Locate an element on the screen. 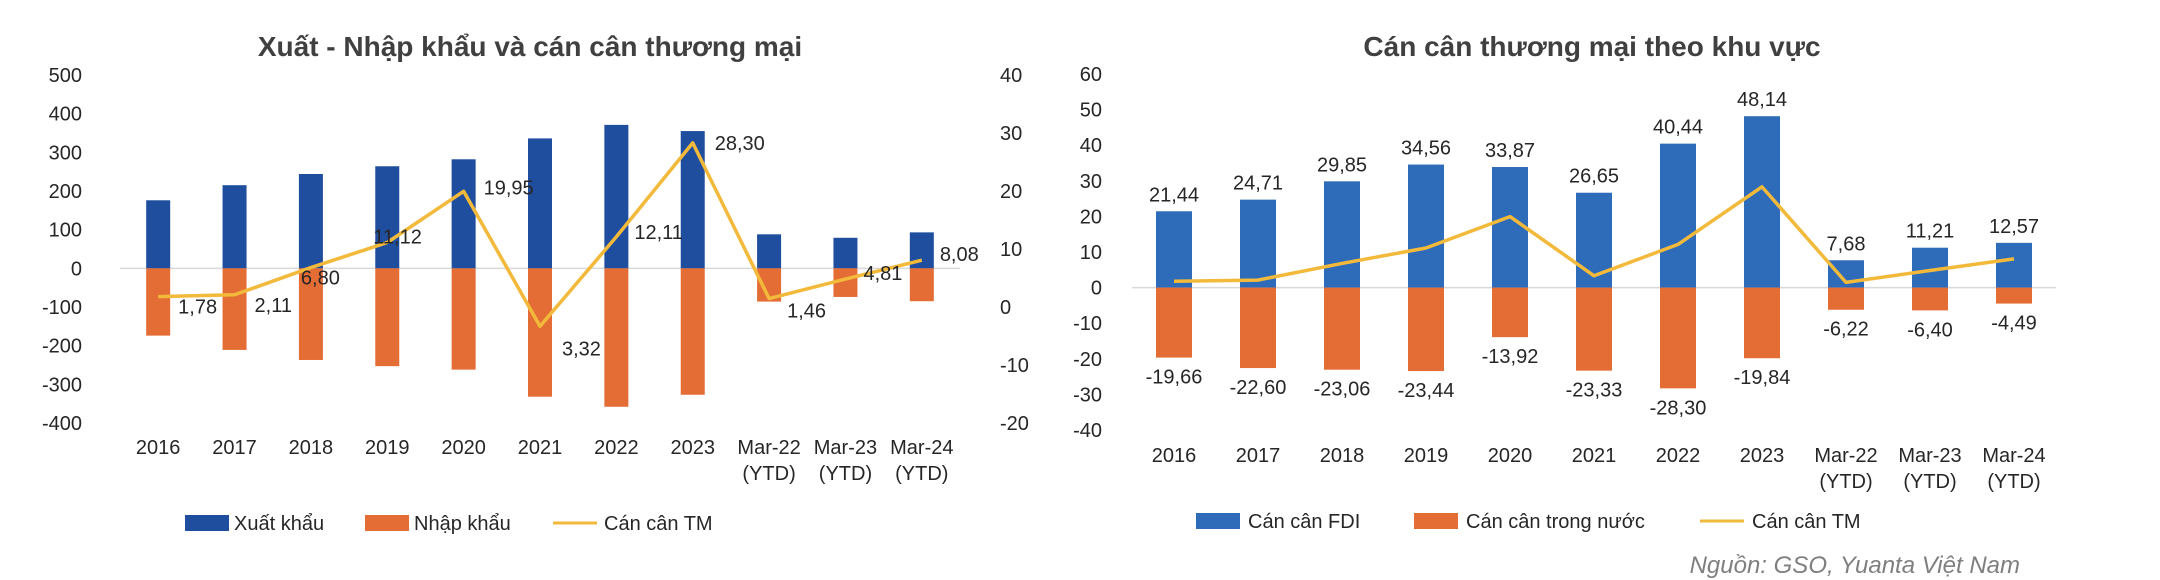  legend-label-domestic: Cán cân trong nước is located at coordinates (1555, 522).